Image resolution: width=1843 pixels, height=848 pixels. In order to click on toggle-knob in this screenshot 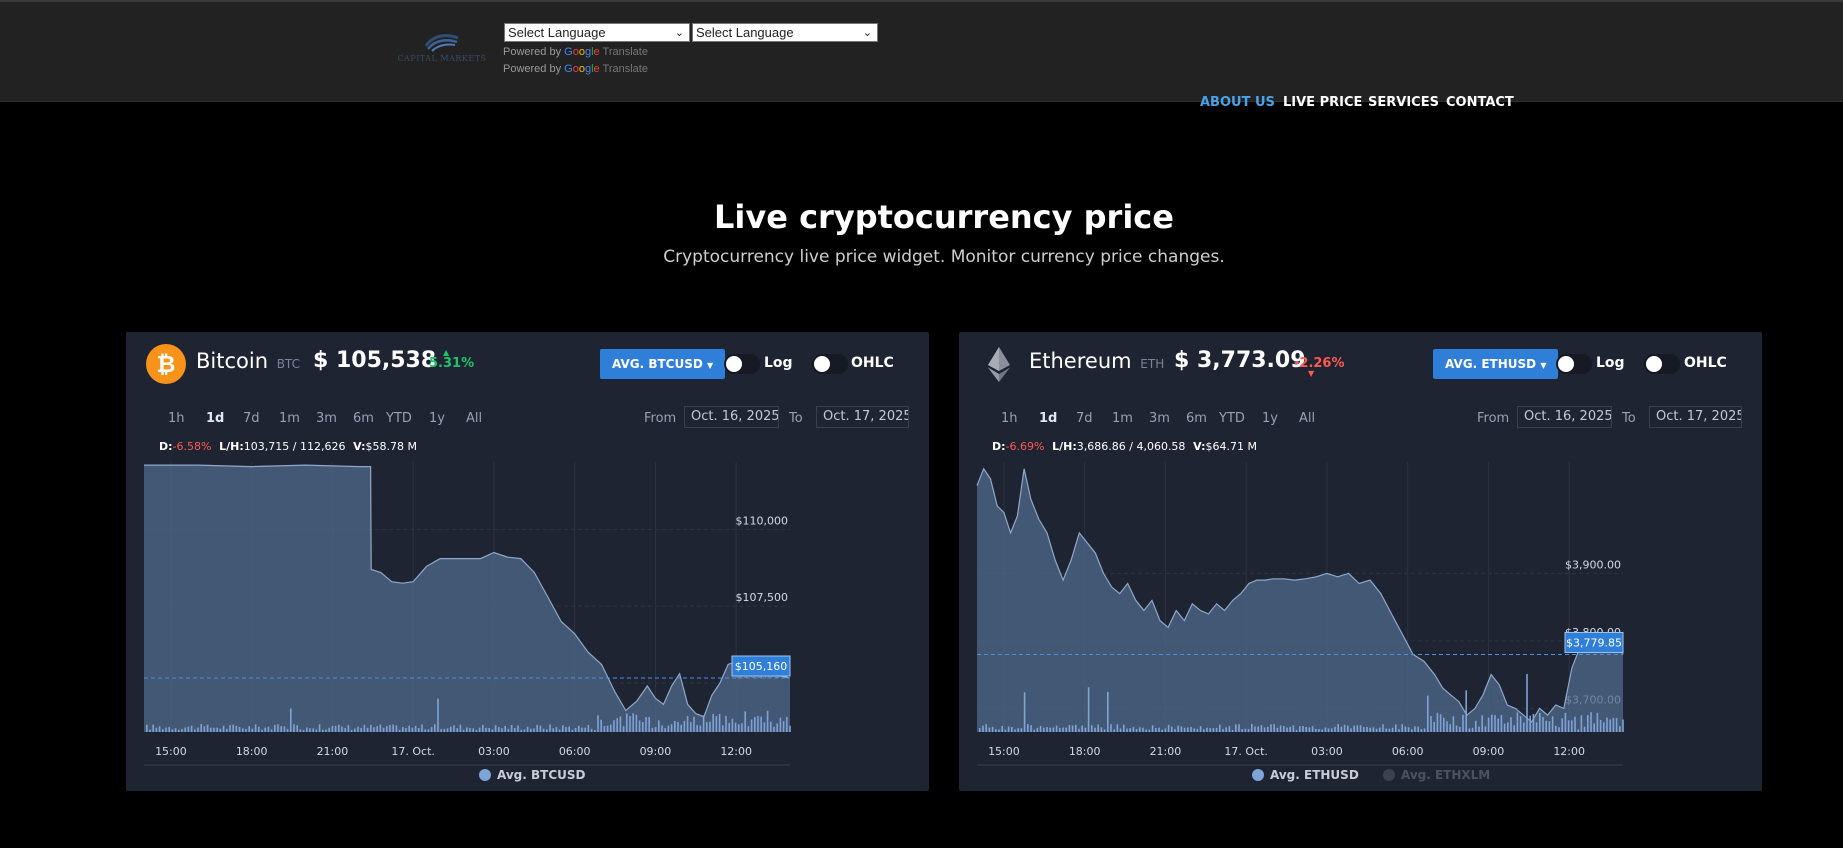, I will do `click(1566, 364)`.